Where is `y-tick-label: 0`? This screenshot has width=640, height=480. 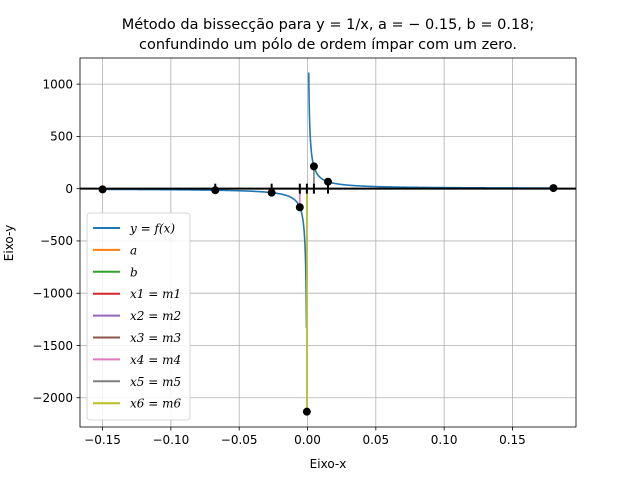 y-tick-label: 0 is located at coordinates (69, 189).